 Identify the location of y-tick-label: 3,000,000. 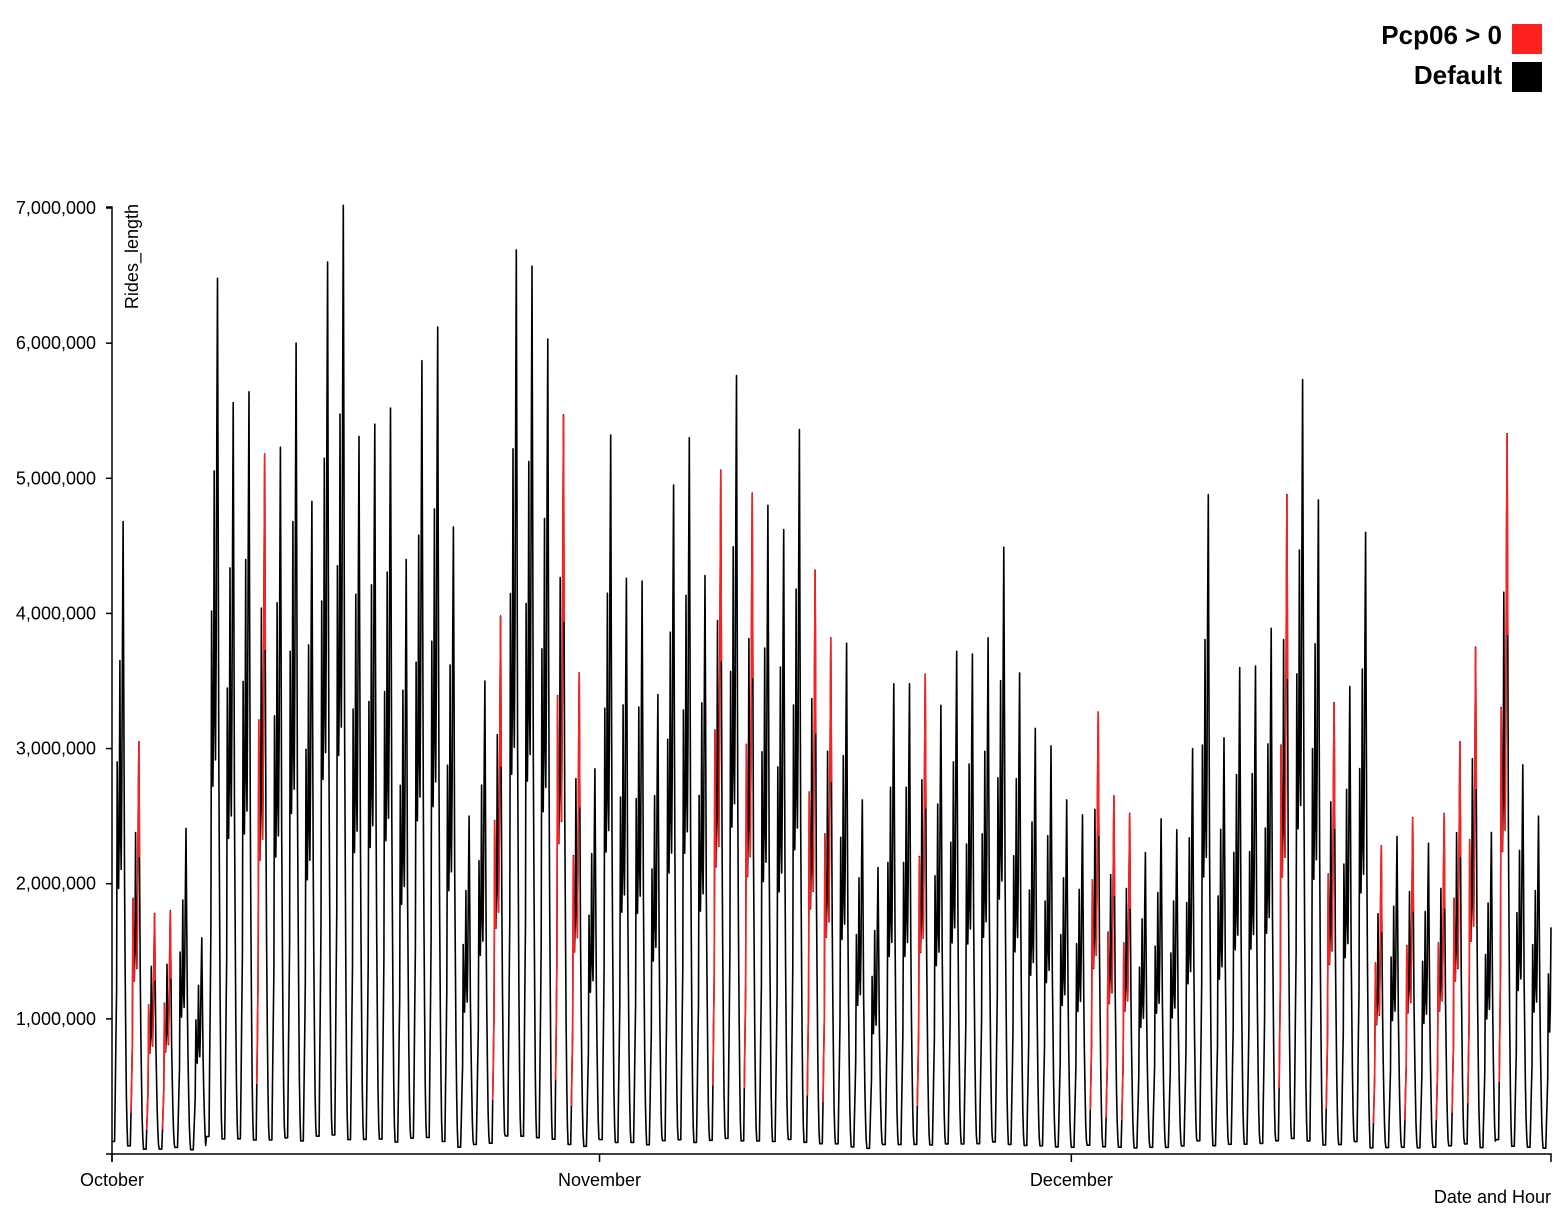
(56, 749).